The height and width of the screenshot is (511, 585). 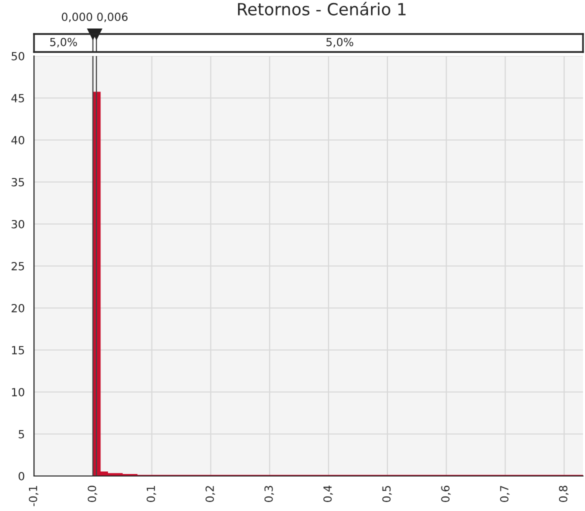 I want to click on x-tick-label: -0,1, so click(x=33, y=496).